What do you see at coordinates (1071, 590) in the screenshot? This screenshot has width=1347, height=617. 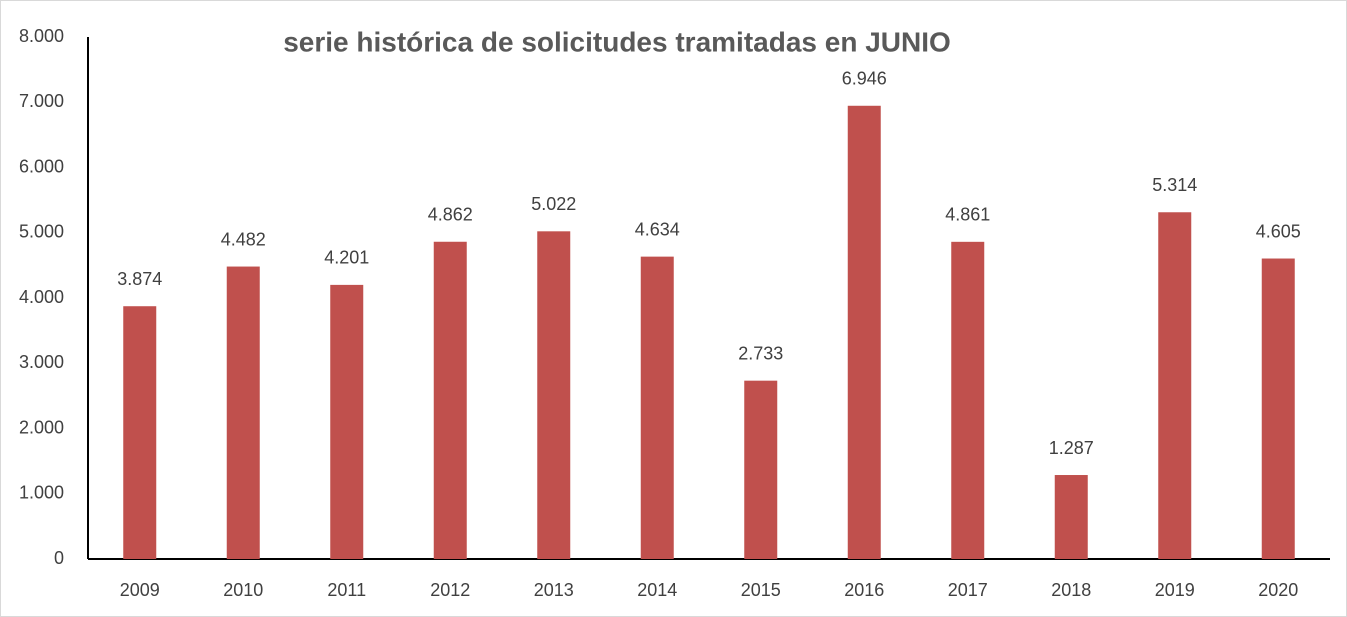 I see `x-tick-label: 2018` at bounding box center [1071, 590].